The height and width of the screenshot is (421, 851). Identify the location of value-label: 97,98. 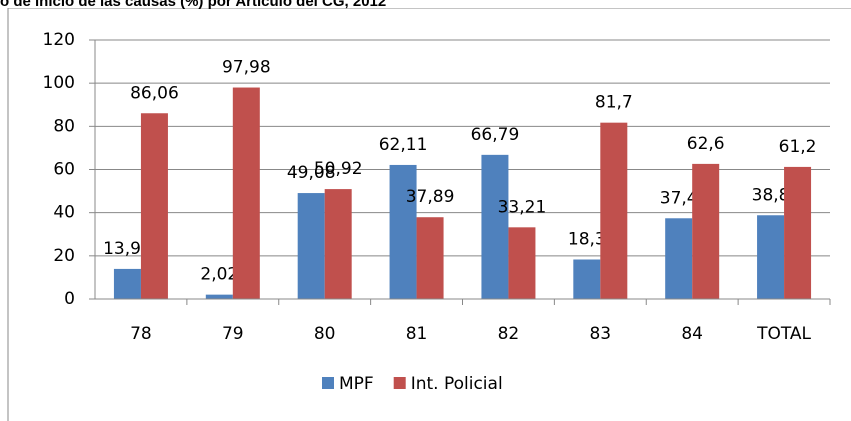
(246, 68).